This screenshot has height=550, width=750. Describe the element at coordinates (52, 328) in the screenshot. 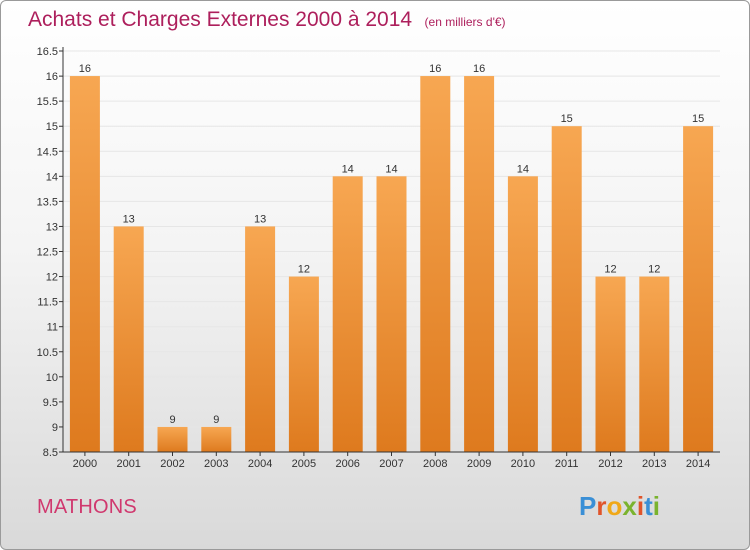

I see `y-tick-label: 11` at that location.